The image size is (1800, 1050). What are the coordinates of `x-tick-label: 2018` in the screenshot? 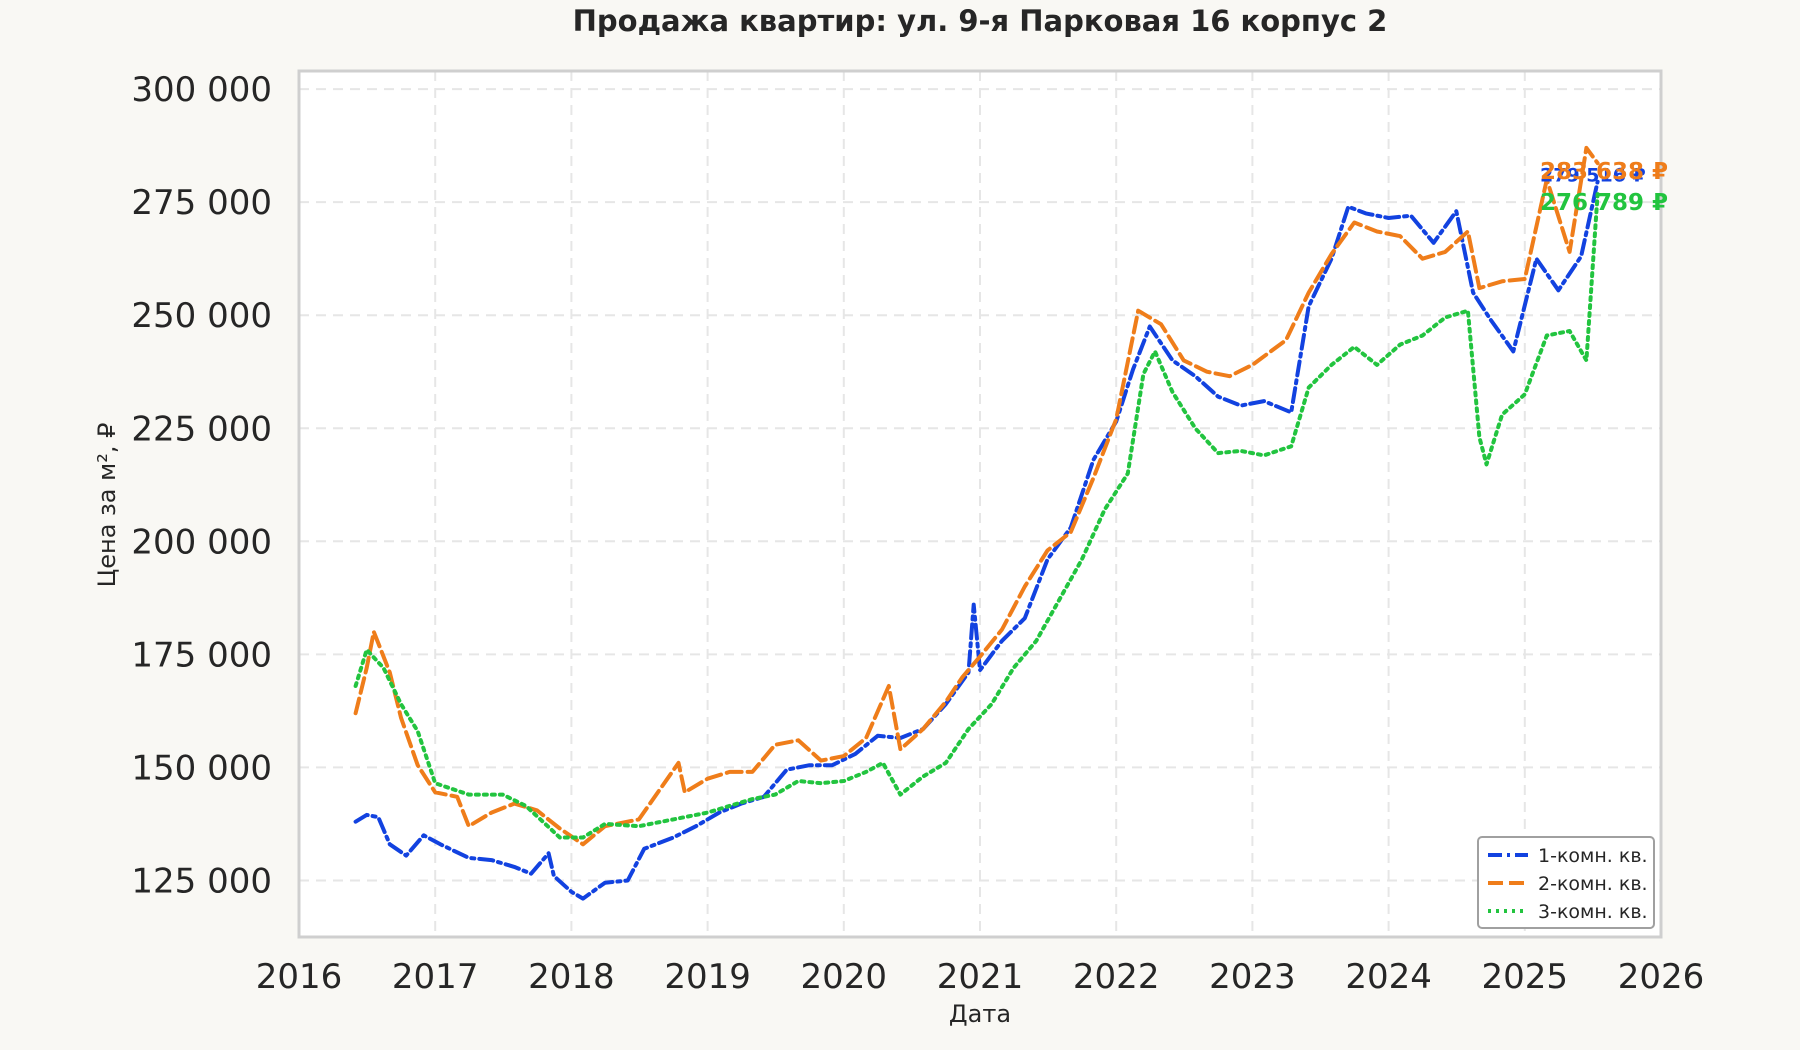 It's located at (571, 977).